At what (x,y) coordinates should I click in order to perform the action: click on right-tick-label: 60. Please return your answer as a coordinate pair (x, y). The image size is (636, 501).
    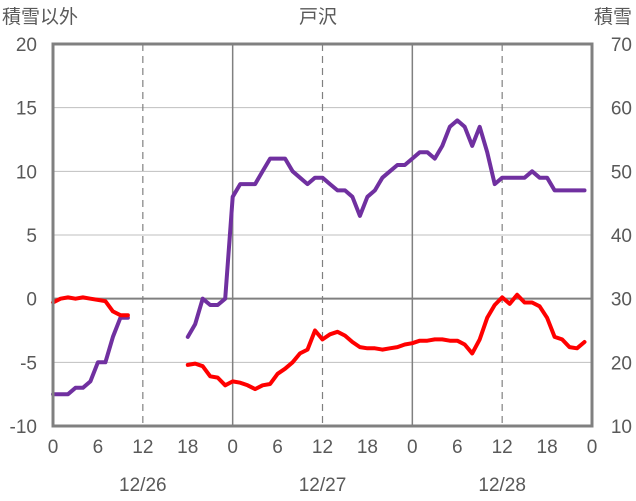
    Looking at the image, I should click on (621, 109).